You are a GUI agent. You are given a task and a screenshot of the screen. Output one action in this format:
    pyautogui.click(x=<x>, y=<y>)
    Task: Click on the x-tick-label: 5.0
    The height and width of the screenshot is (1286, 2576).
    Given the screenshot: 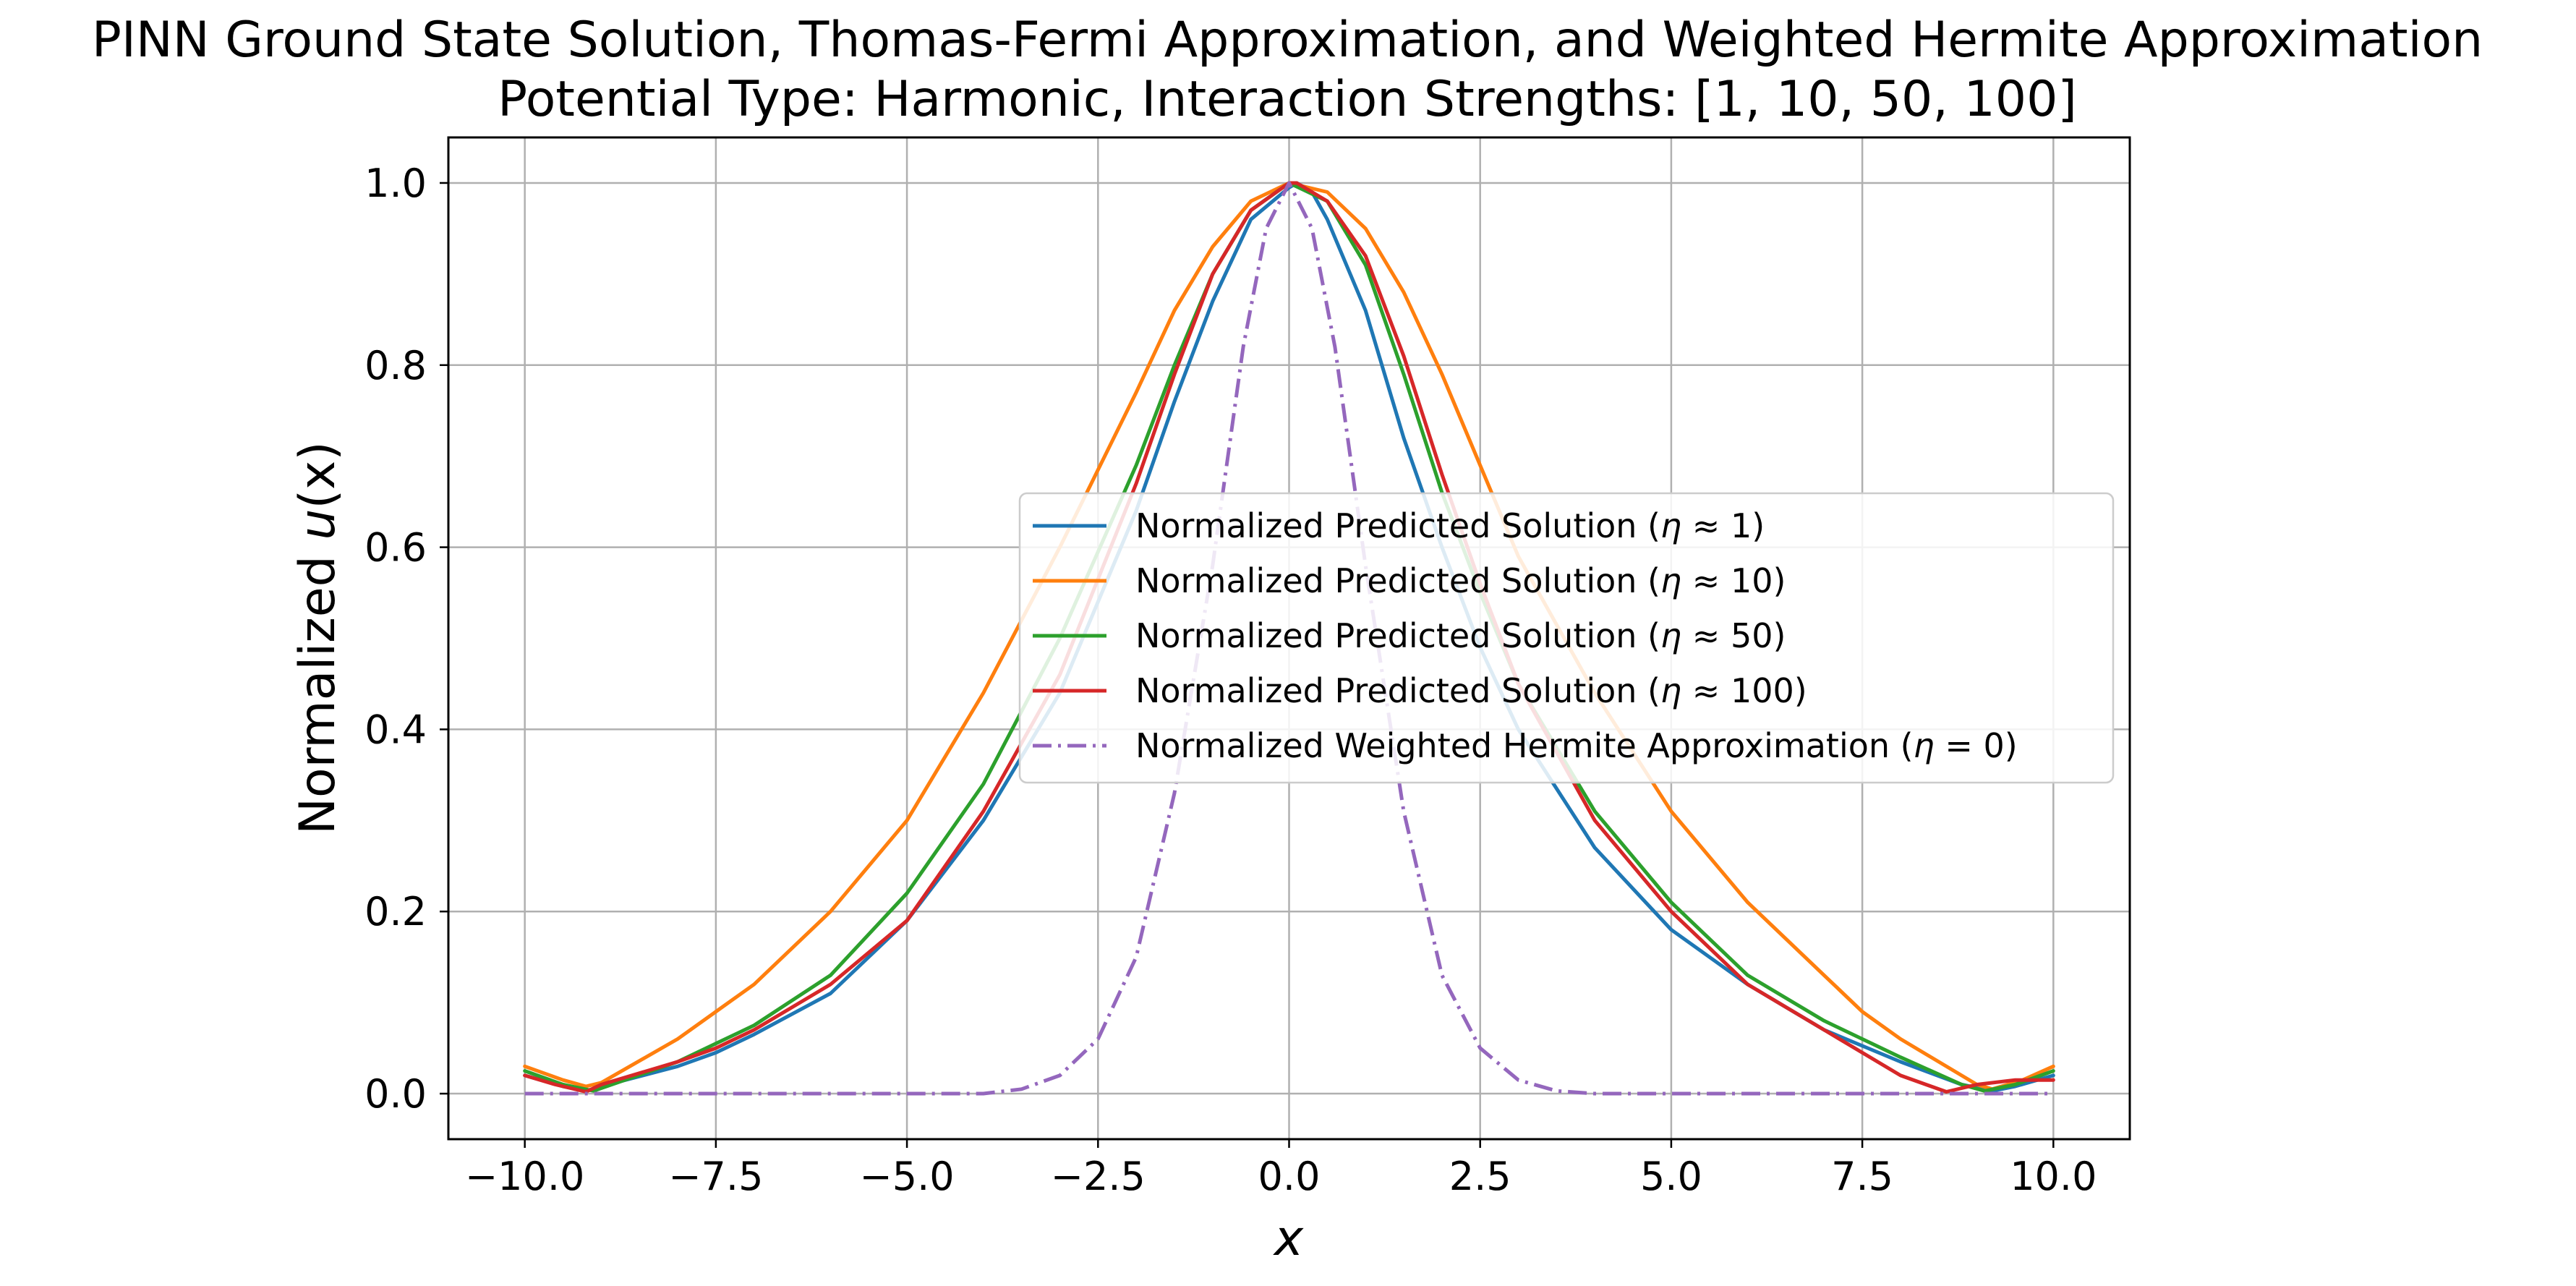 What is the action you would take?
    pyautogui.click(x=1671, y=1176)
    